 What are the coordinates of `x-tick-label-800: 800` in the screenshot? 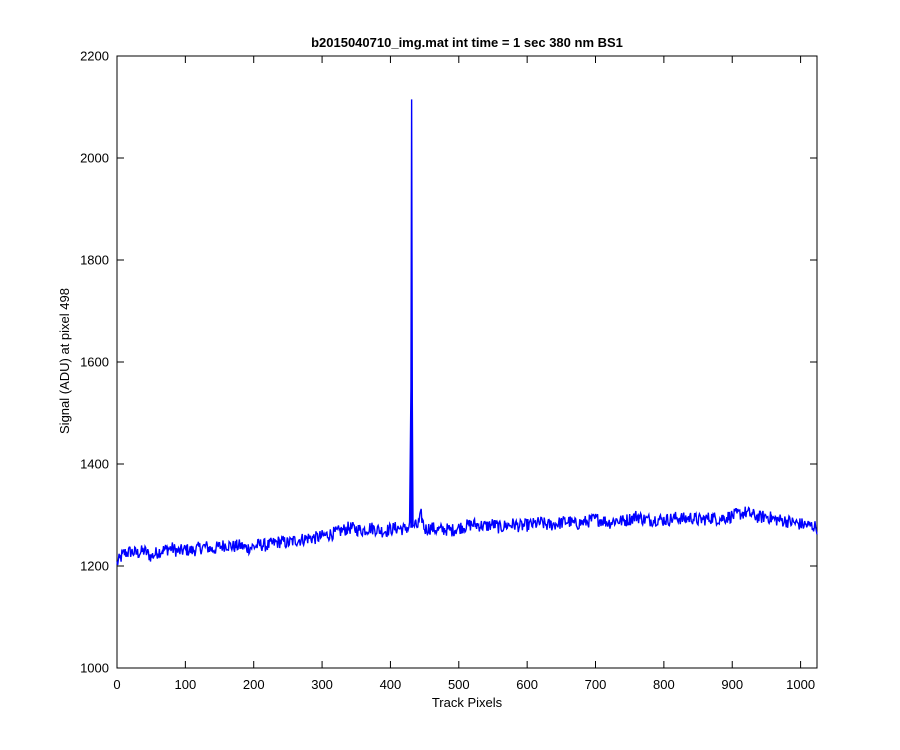 It's located at (664, 684).